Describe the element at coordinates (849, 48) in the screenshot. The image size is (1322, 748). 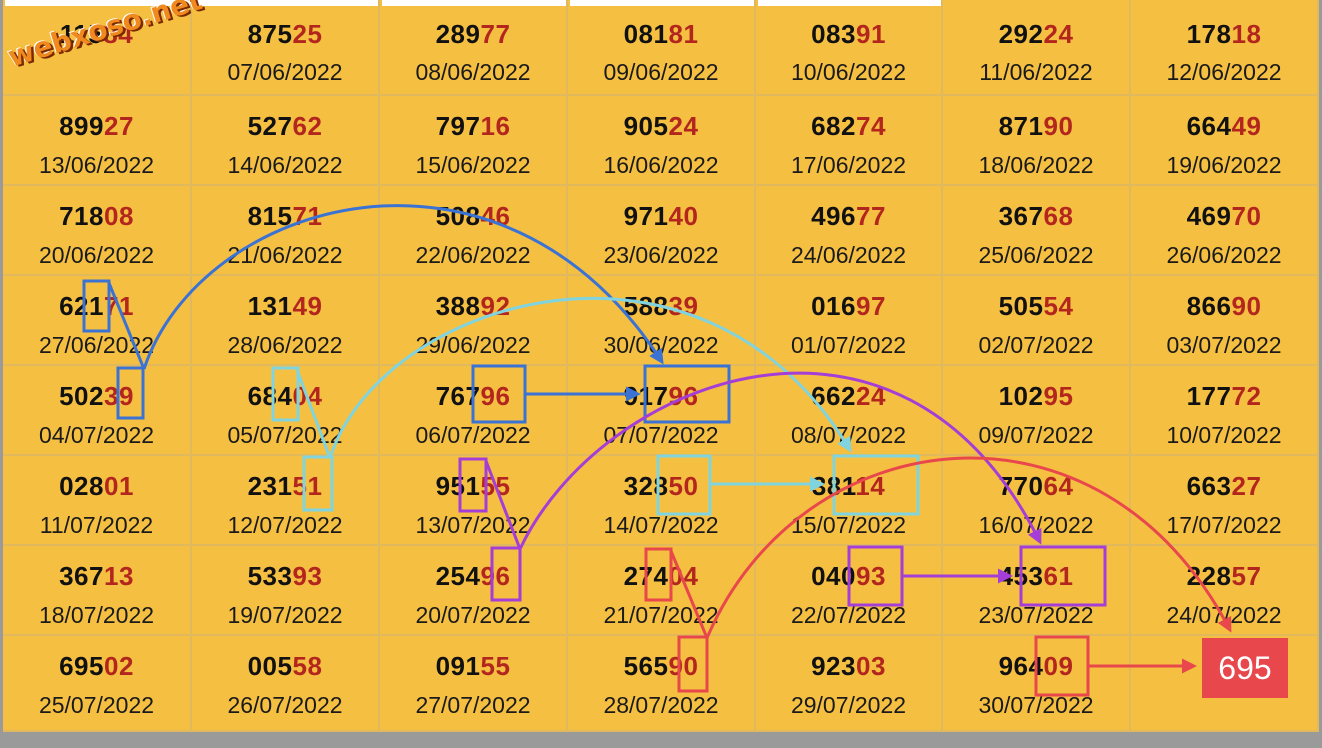
I see `result-cell: 08391 10/06/2022` at that location.